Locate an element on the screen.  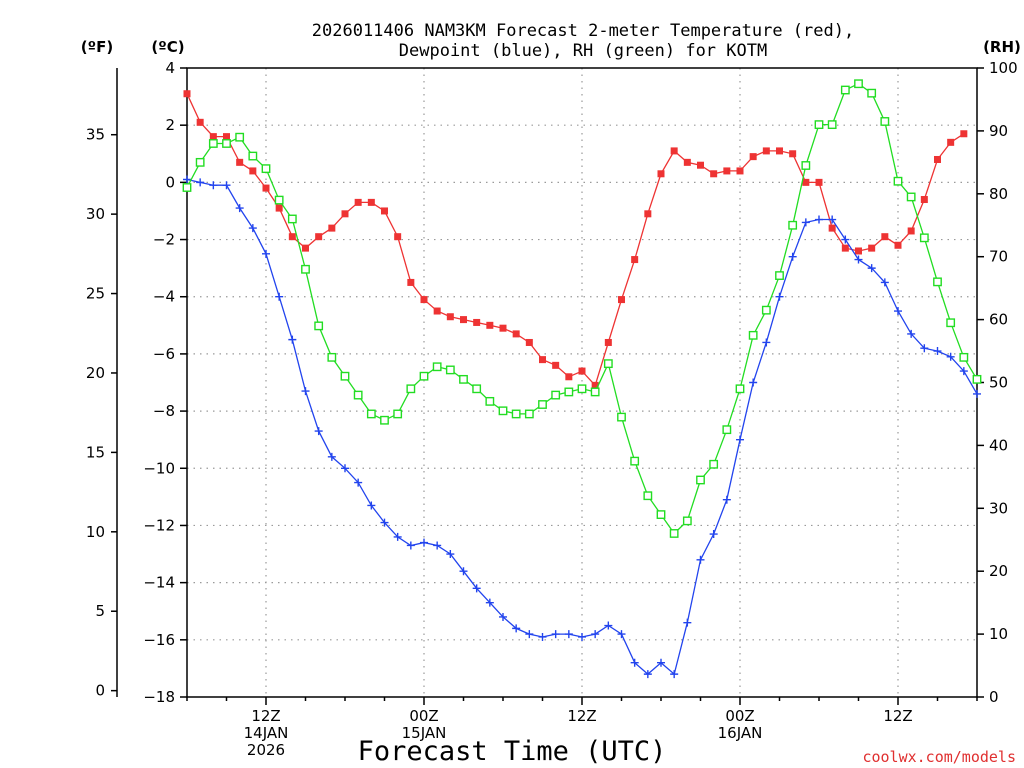
time-tick-label: 15JAN is located at coordinates (424, 733).